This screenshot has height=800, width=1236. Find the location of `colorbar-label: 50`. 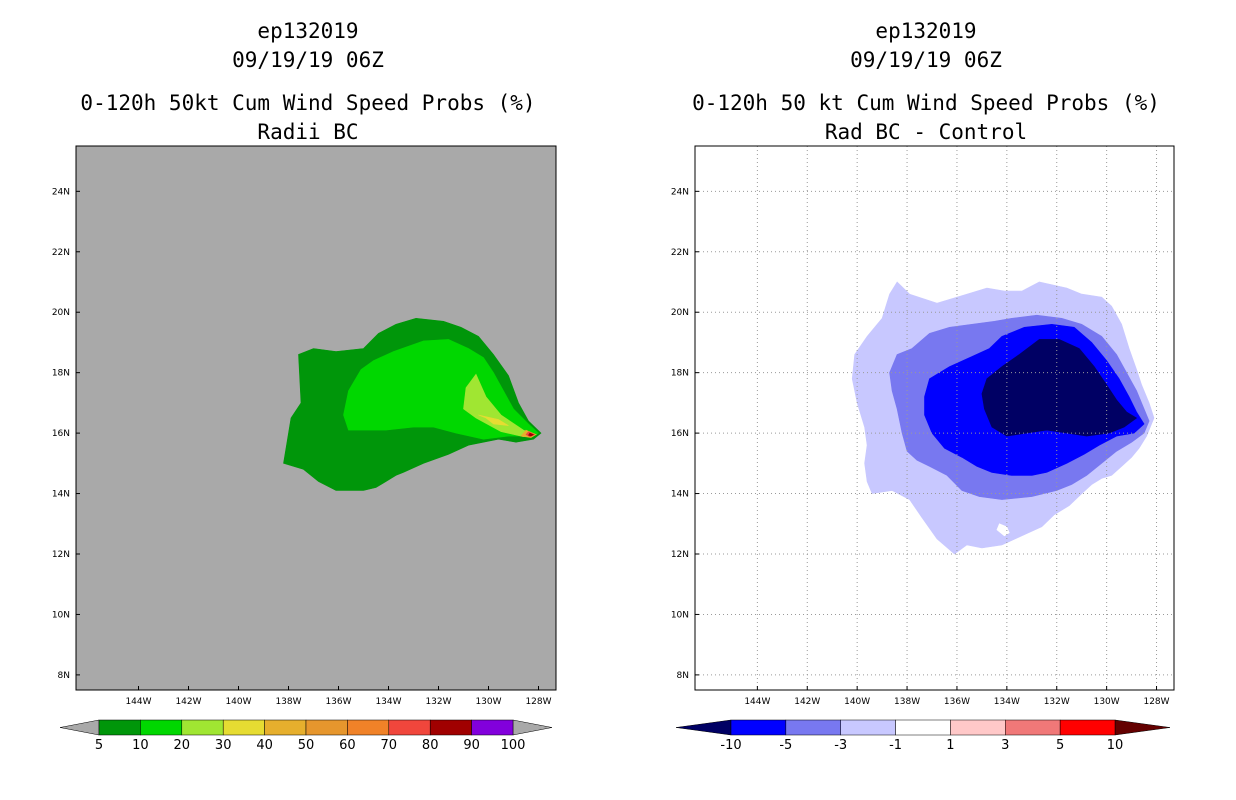

colorbar-label: 50 is located at coordinates (306, 745).